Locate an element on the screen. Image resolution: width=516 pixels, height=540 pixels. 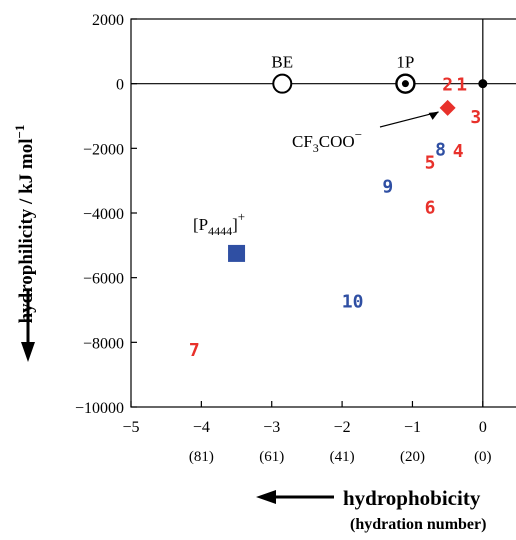
data-point-label: 1 is located at coordinates (461, 85).